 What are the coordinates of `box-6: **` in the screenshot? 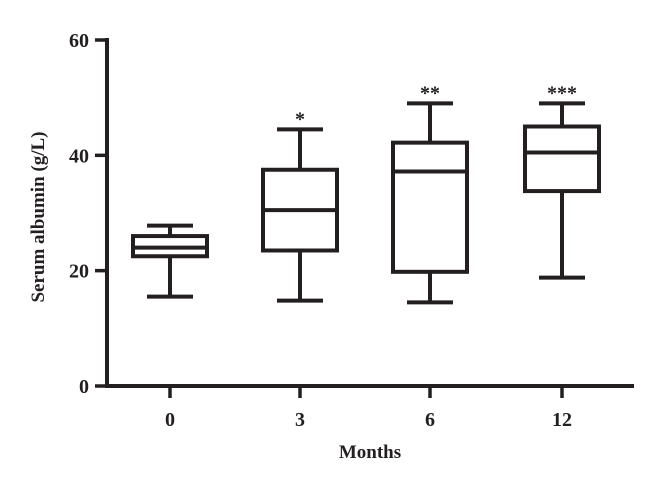 It's located at (430, 193).